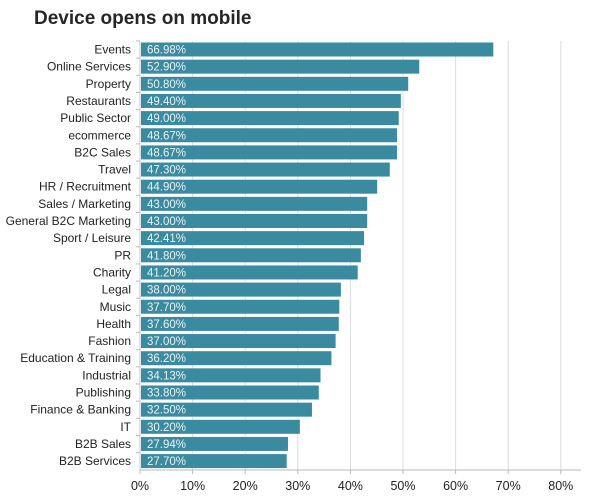 This screenshot has width=600, height=501. I want to click on value-label: 38.00%, so click(166, 291).